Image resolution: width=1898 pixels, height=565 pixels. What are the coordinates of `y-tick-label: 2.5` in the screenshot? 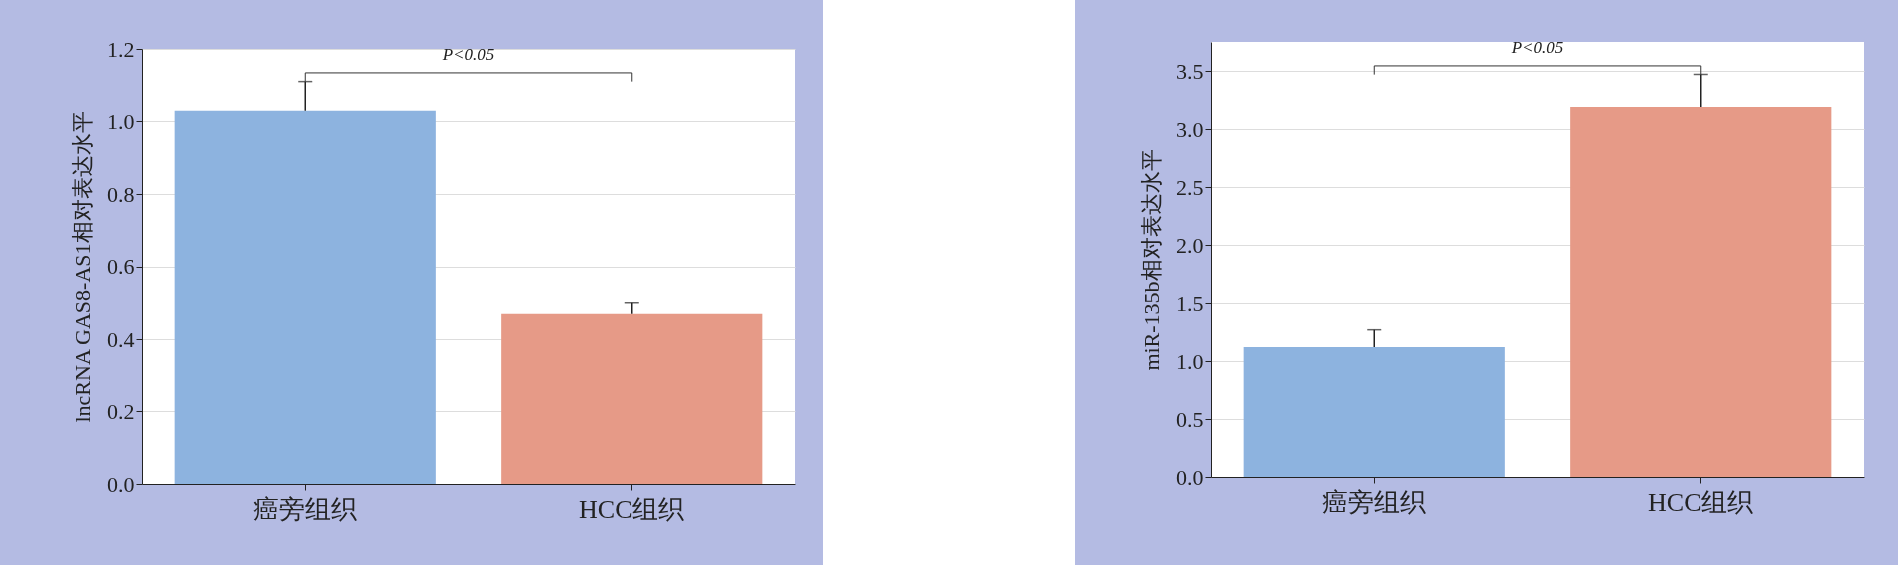 It's located at (1190, 187).